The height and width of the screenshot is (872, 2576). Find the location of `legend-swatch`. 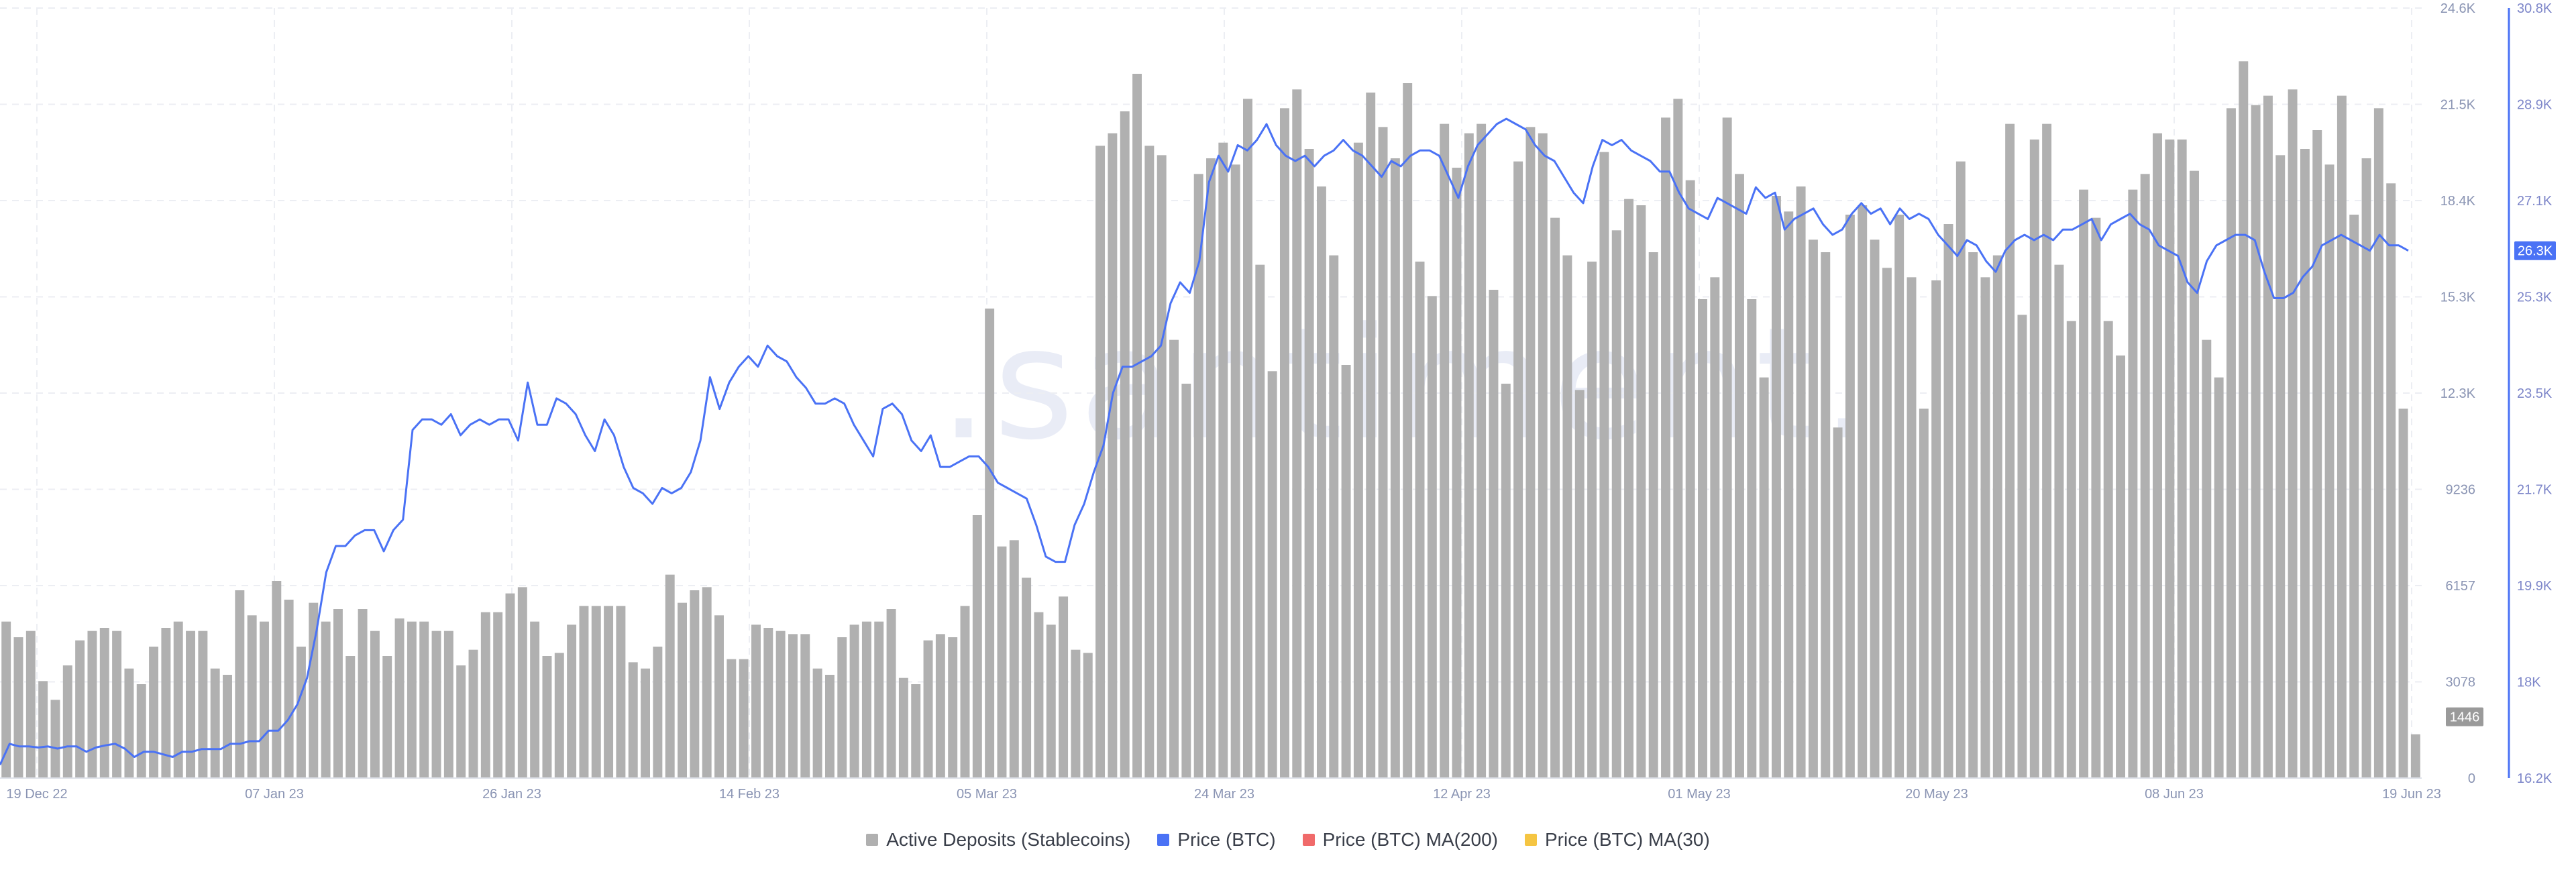

legend-swatch is located at coordinates (1163, 840).